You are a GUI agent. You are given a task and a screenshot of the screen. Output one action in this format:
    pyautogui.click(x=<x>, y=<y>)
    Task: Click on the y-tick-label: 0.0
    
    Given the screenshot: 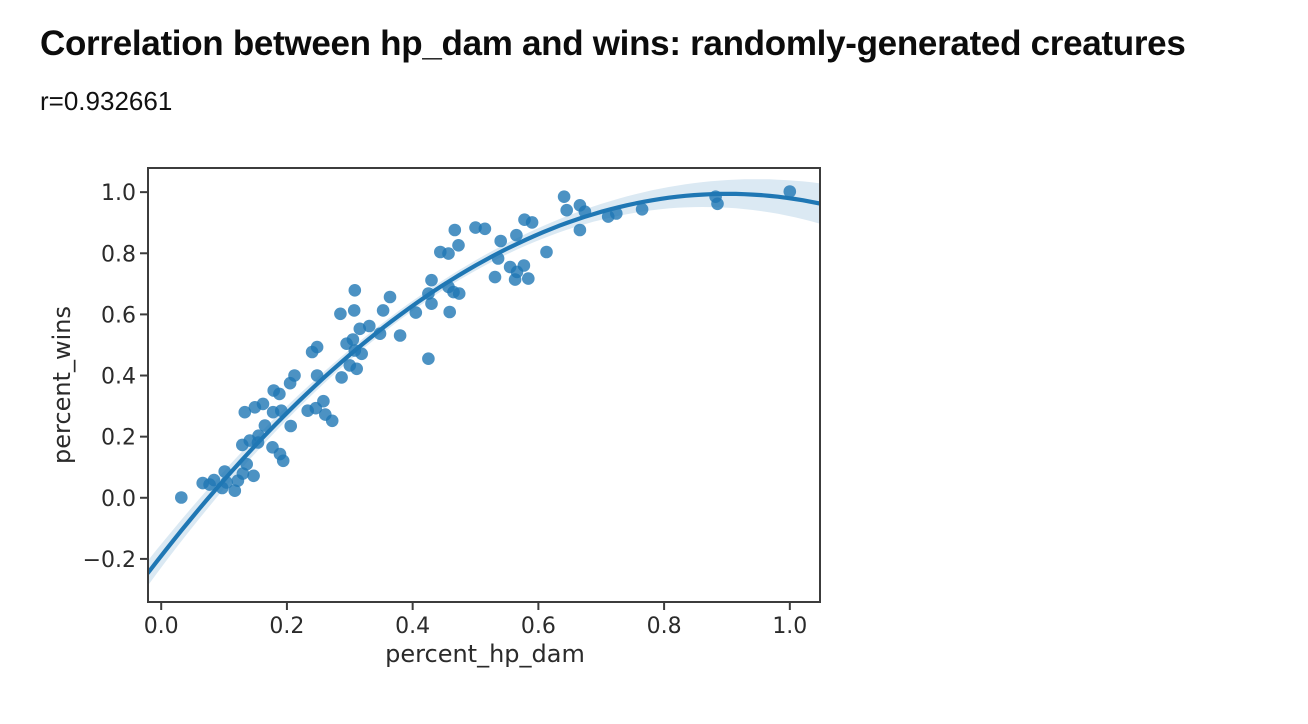 What is the action you would take?
    pyautogui.click(x=118, y=499)
    